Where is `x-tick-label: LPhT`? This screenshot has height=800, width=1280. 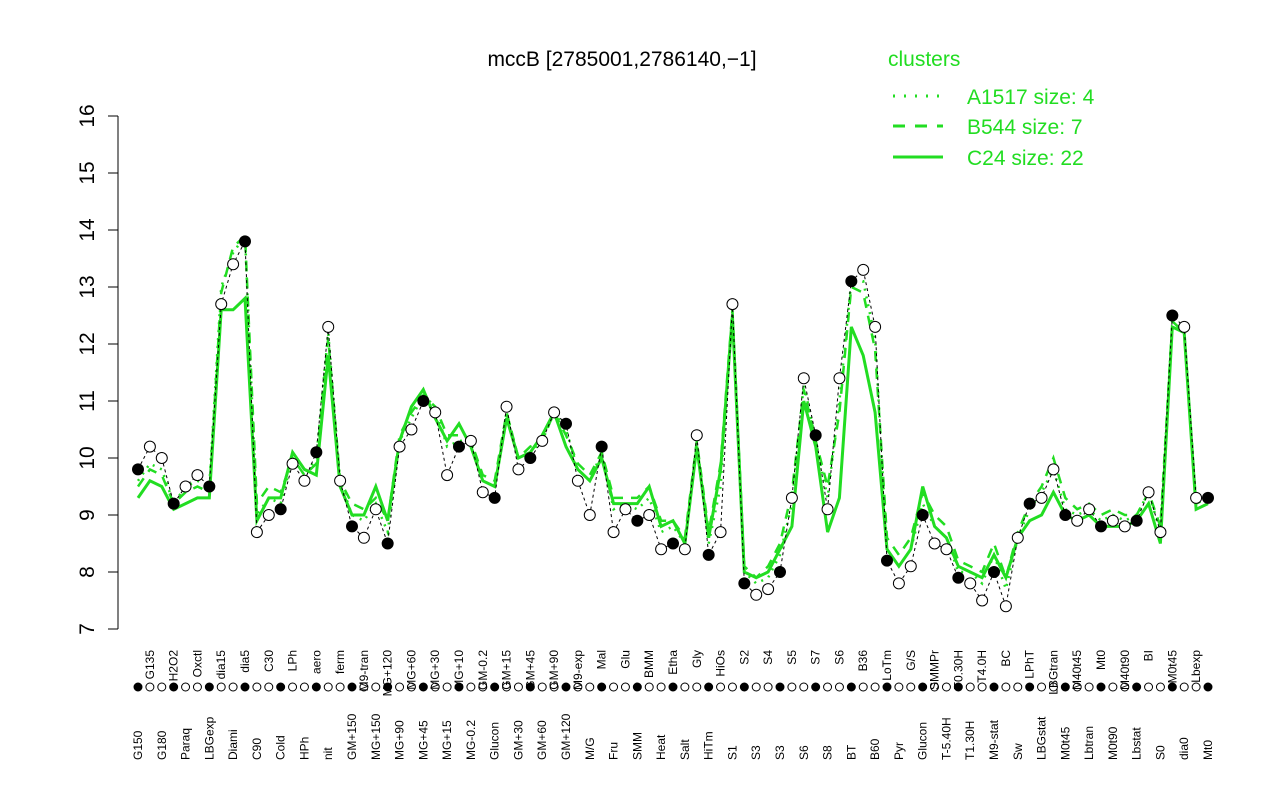 x-tick-label: LPhT is located at coordinates (1030, 663).